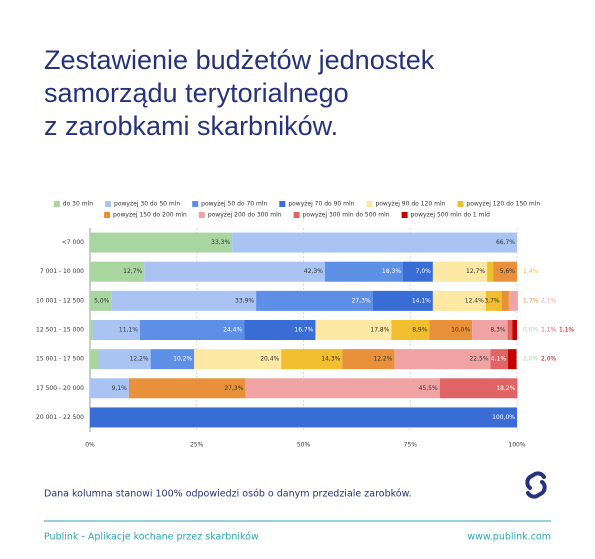 The width and height of the screenshot is (595, 559). Describe the element at coordinates (516, 445) in the screenshot. I see `x-tick-label: 100%` at that location.